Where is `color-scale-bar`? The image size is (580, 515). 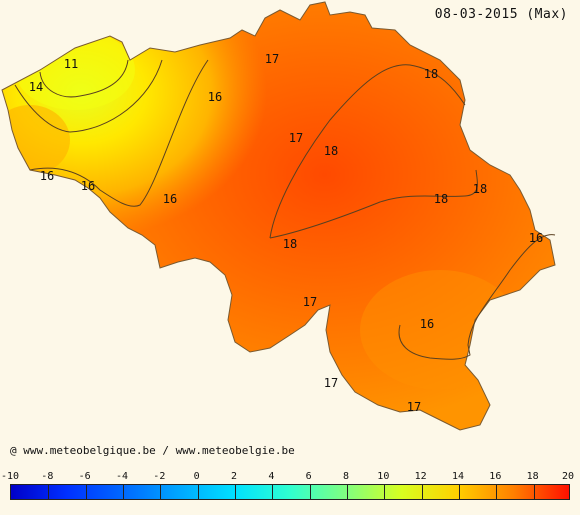 color-scale-bar is located at coordinates (290, 492).